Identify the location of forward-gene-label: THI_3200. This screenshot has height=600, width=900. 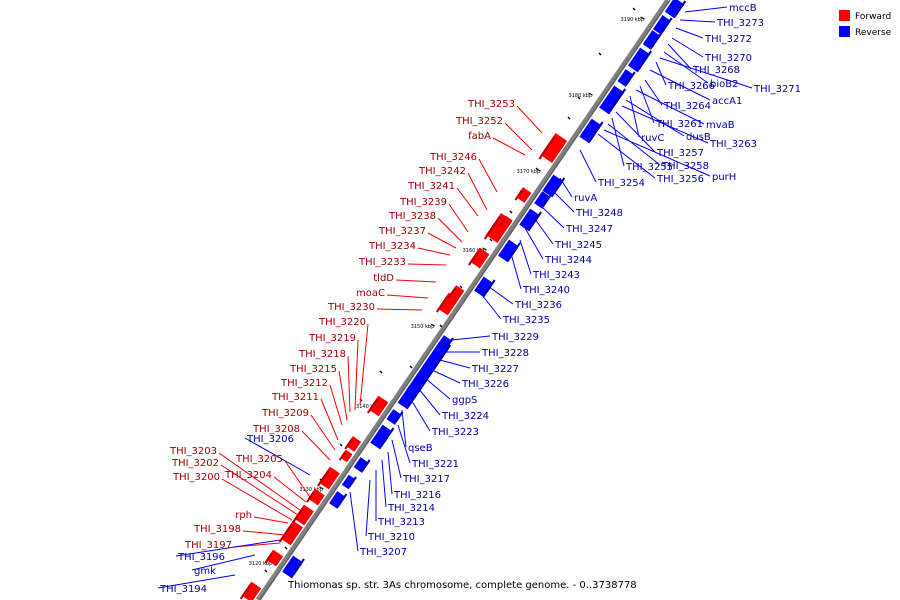
(196, 477).